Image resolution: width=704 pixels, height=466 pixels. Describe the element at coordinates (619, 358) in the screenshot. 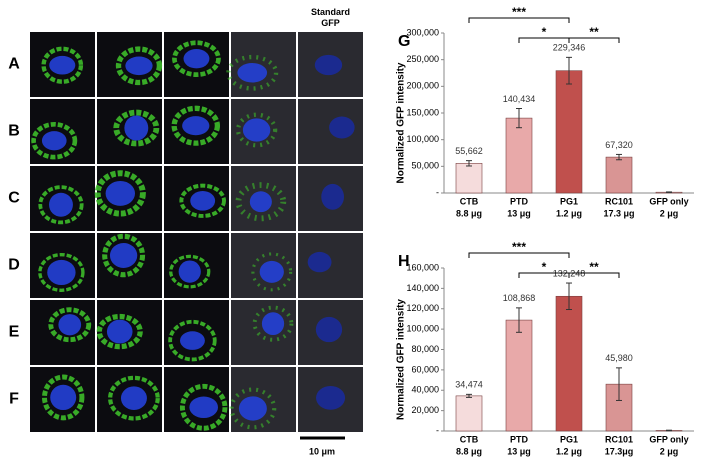

I see `value-label: 45,980` at that location.